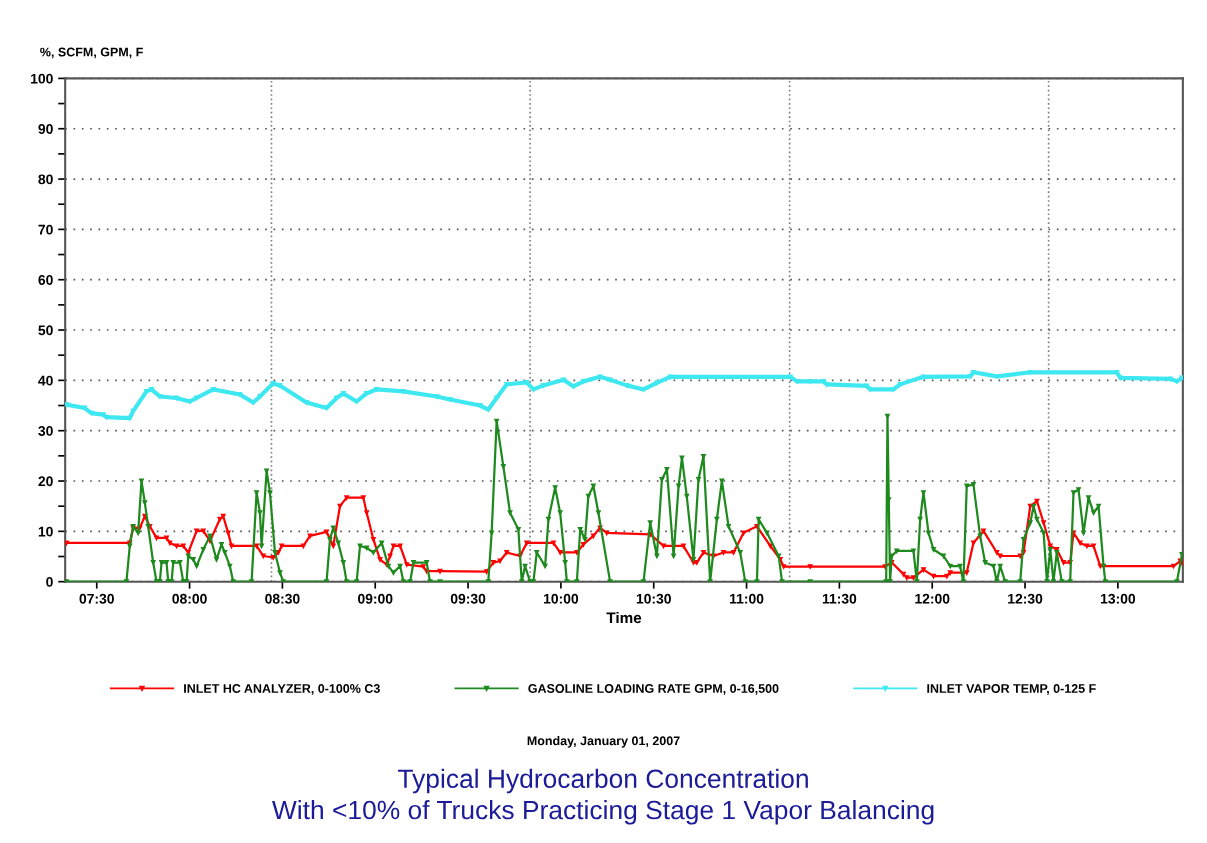 The width and height of the screenshot is (1207, 843). I want to click on y-axis-title: %, SCFM, GPM, F, so click(91, 53).